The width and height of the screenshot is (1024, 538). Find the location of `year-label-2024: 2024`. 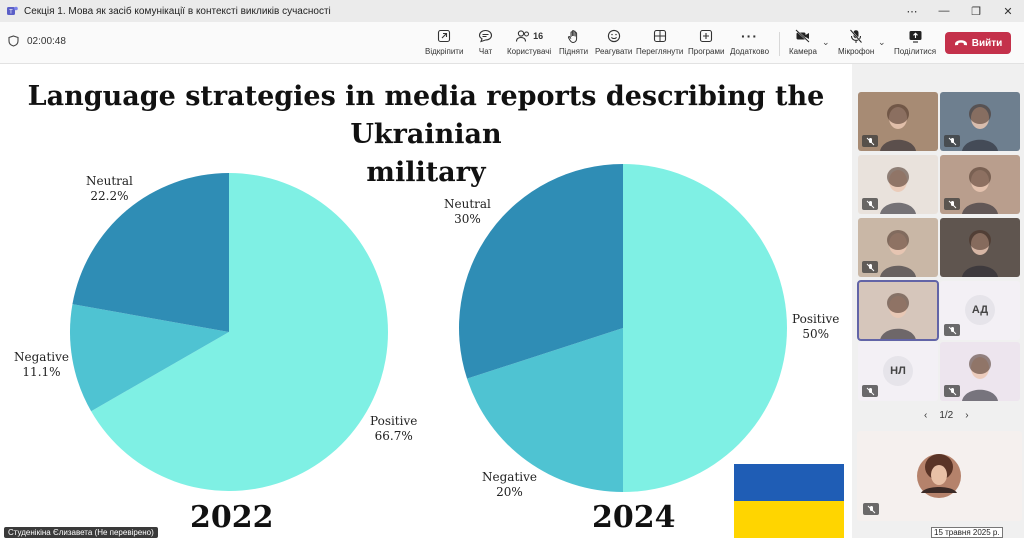

year-label-2024: 2024 is located at coordinates (634, 517).